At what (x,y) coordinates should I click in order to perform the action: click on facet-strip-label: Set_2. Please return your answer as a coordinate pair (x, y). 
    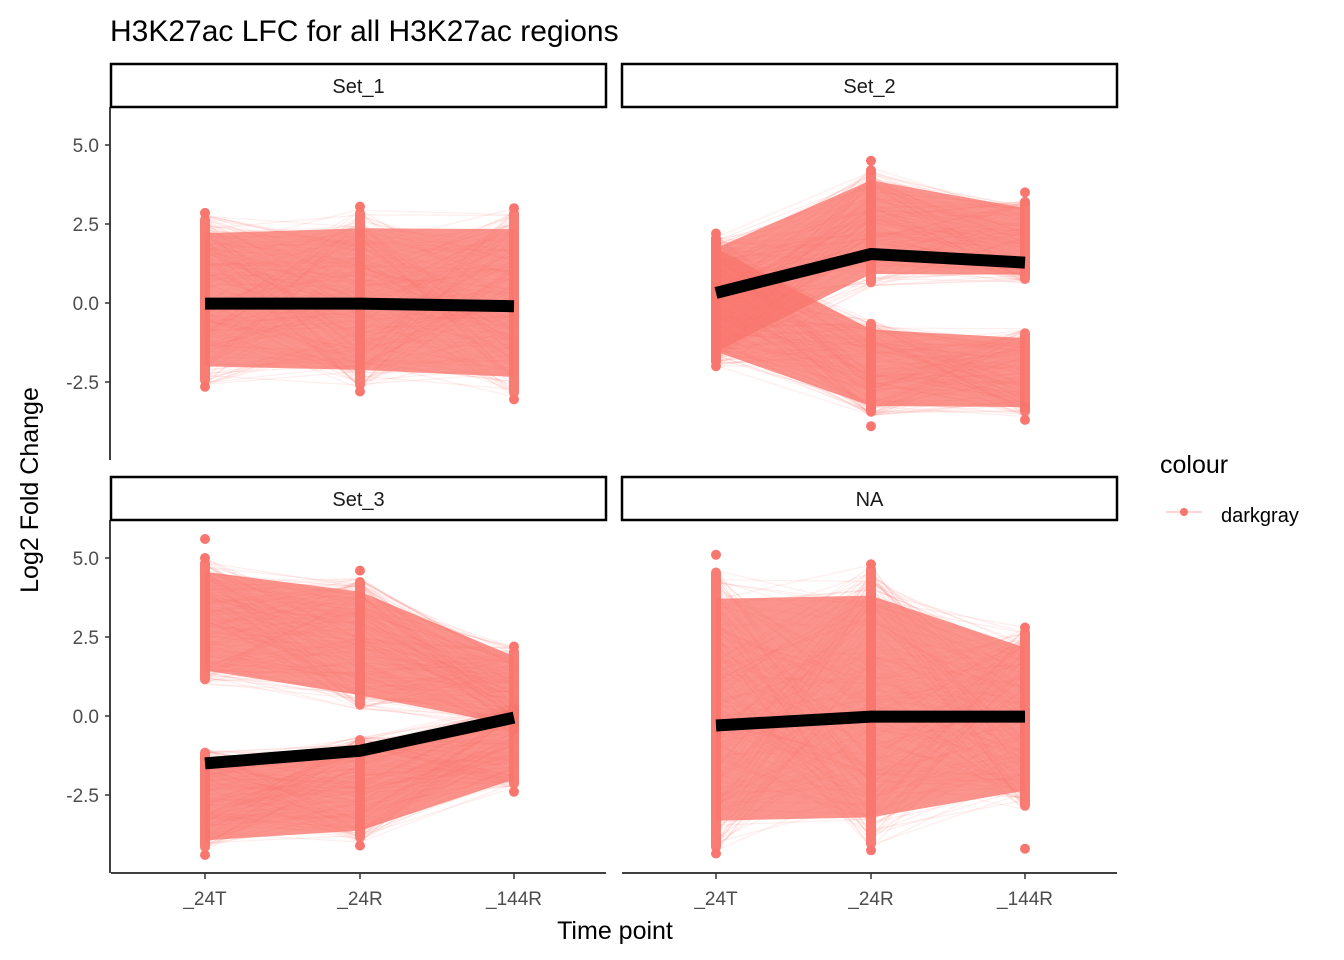
    Looking at the image, I should click on (869, 87).